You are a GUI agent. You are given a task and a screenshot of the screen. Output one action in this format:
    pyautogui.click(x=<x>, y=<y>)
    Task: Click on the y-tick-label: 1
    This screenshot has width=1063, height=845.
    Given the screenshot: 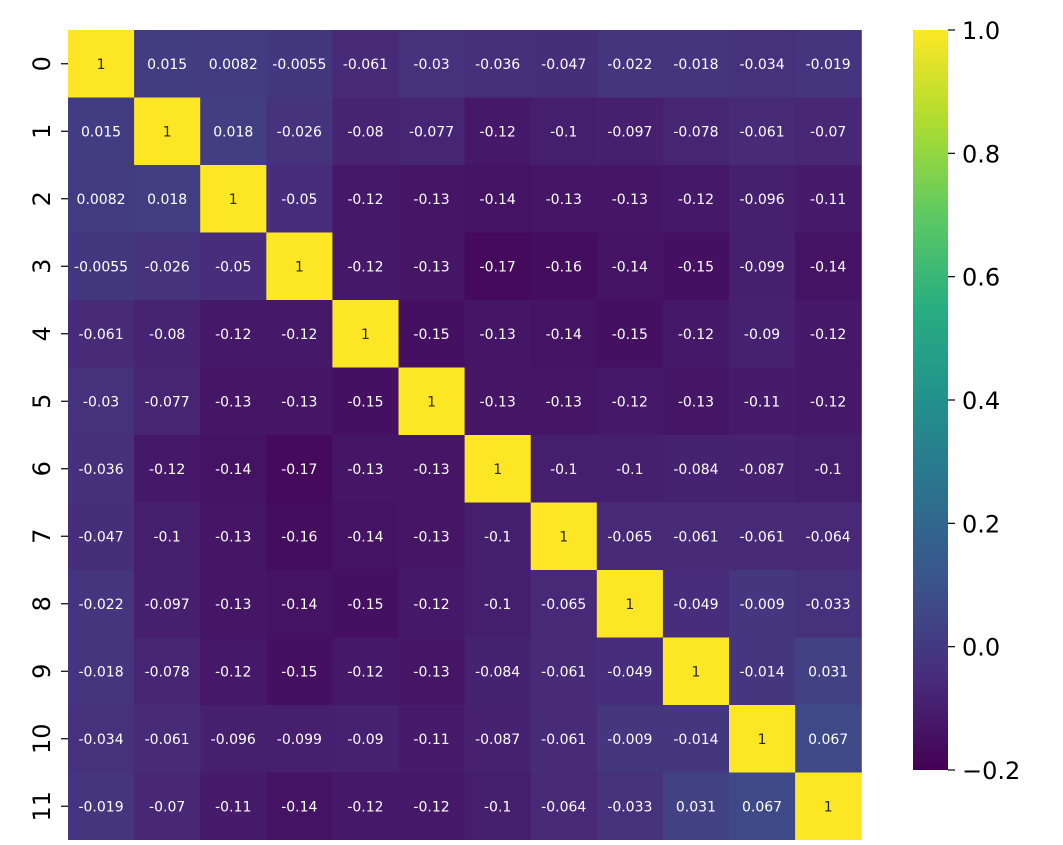 What is the action you would take?
    pyautogui.click(x=42, y=131)
    